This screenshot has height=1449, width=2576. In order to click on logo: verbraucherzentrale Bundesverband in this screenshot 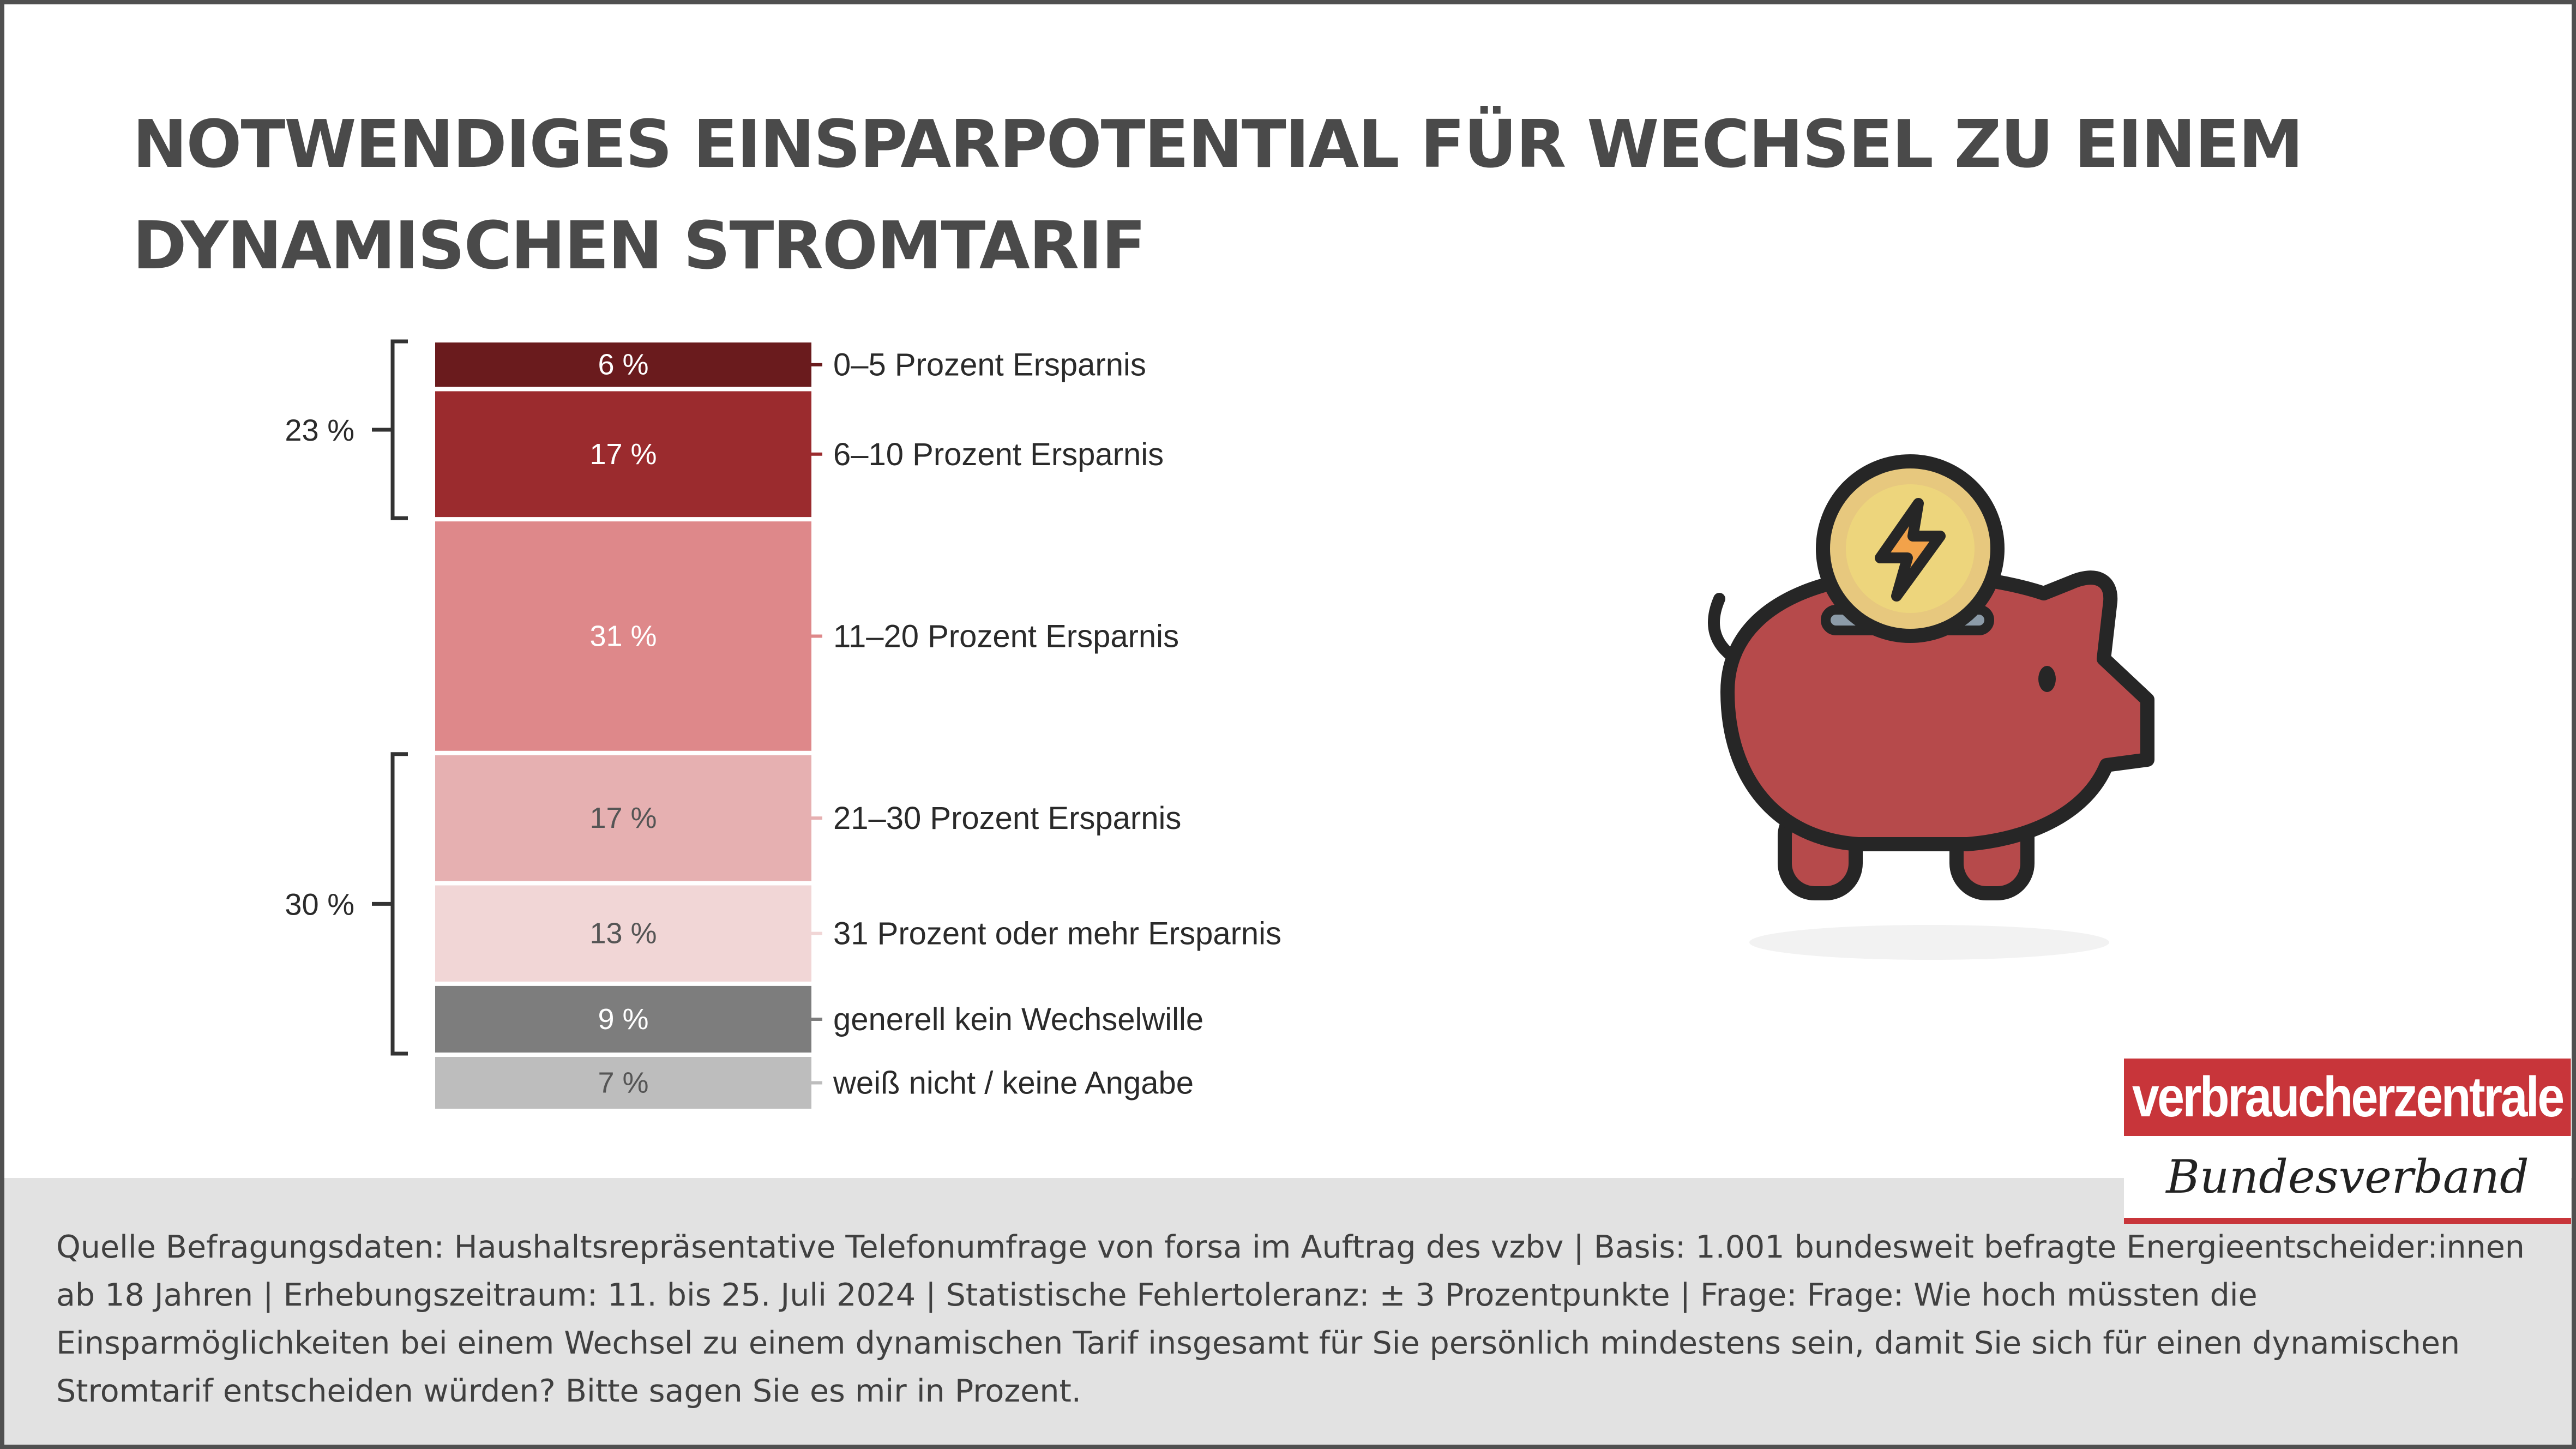, I will do `click(2347, 1141)`.